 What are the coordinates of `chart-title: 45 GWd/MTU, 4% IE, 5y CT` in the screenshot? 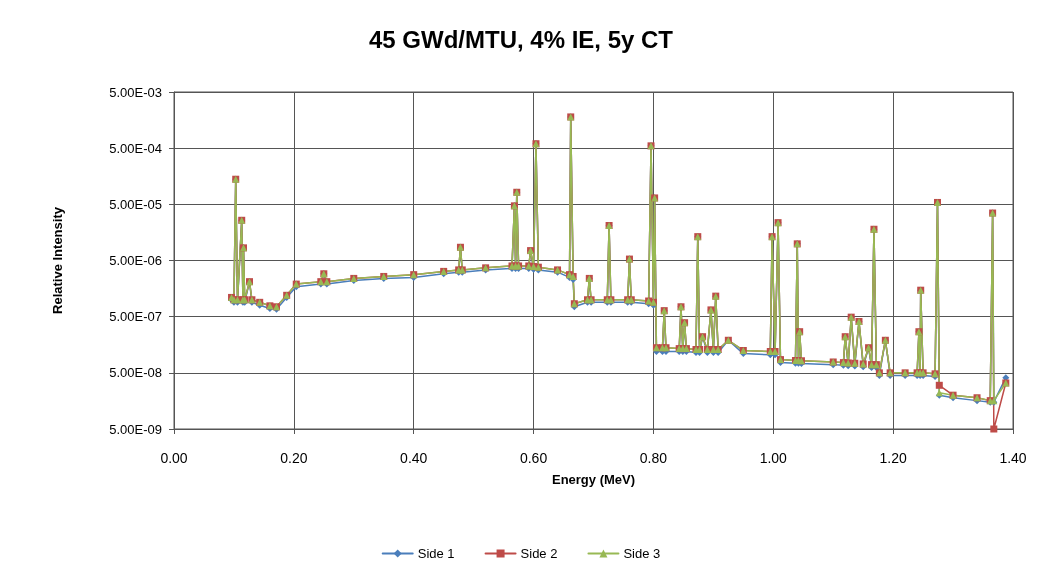 It's located at (521, 39).